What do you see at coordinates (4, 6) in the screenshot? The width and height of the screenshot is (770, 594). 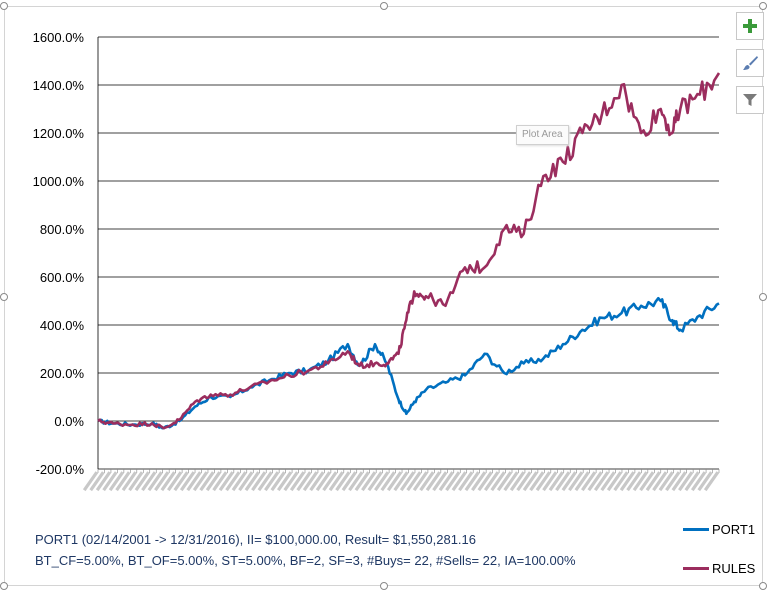 I see `resize-handle-top-left` at bounding box center [4, 6].